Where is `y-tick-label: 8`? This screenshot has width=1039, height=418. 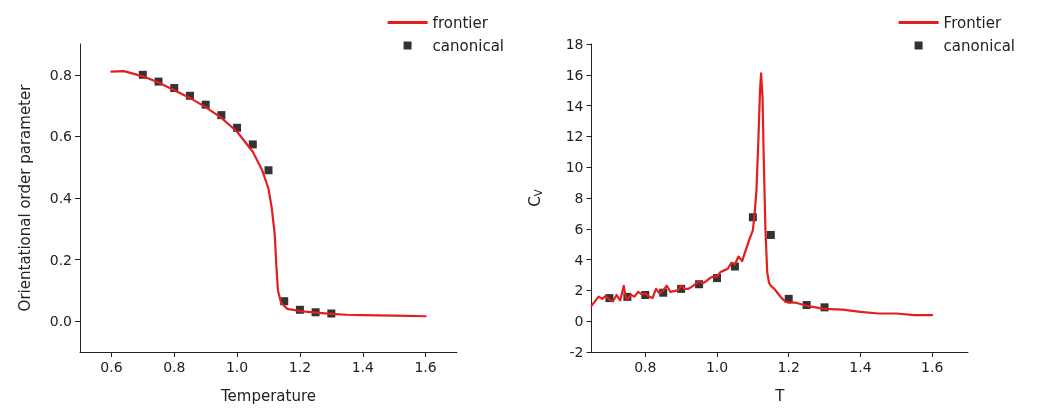 y-tick-label: 8 is located at coordinates (579, 198).